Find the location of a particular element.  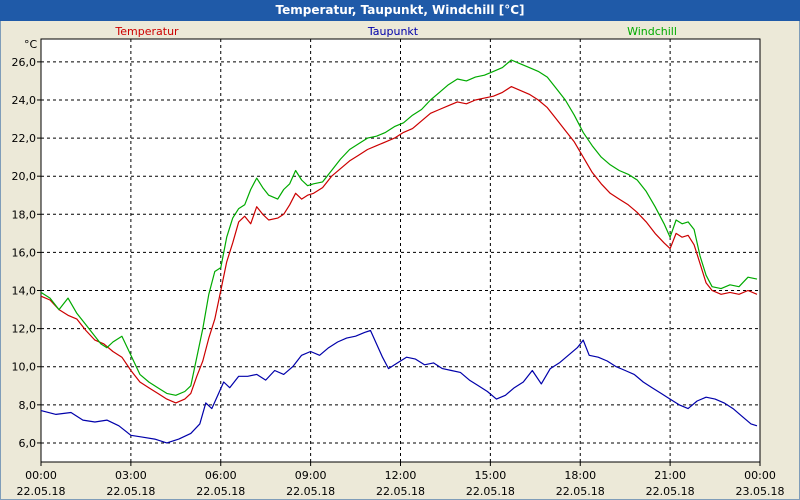

y-tick-label: 10,0 is located at coordinates (24, 367).